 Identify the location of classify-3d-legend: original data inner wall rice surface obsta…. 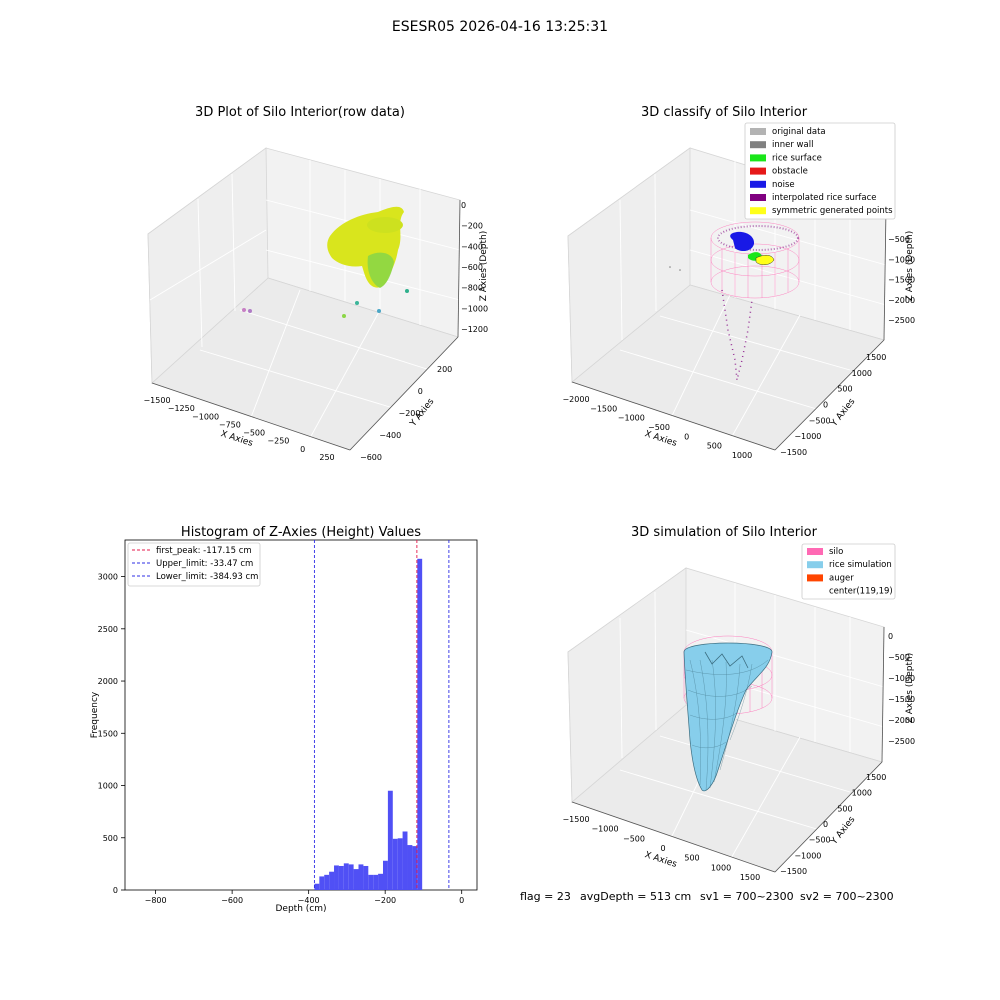
(820, 171).